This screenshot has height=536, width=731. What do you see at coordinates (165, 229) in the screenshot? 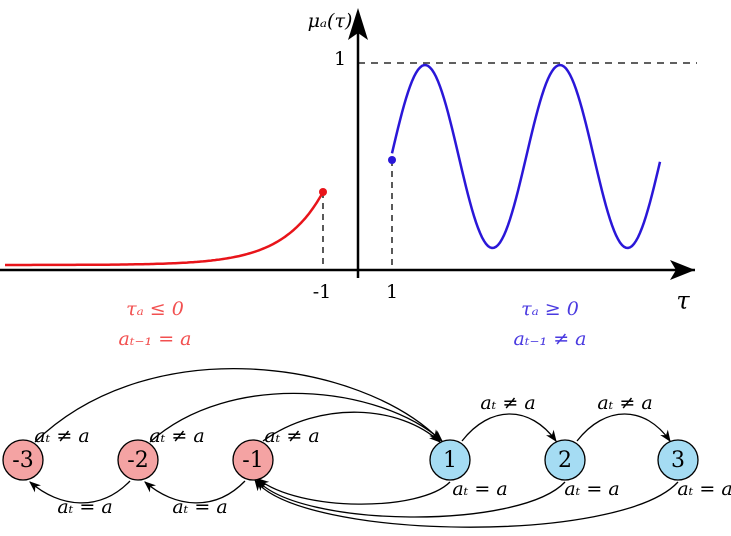
I see `red-curve` at bounding box center [165, 229].